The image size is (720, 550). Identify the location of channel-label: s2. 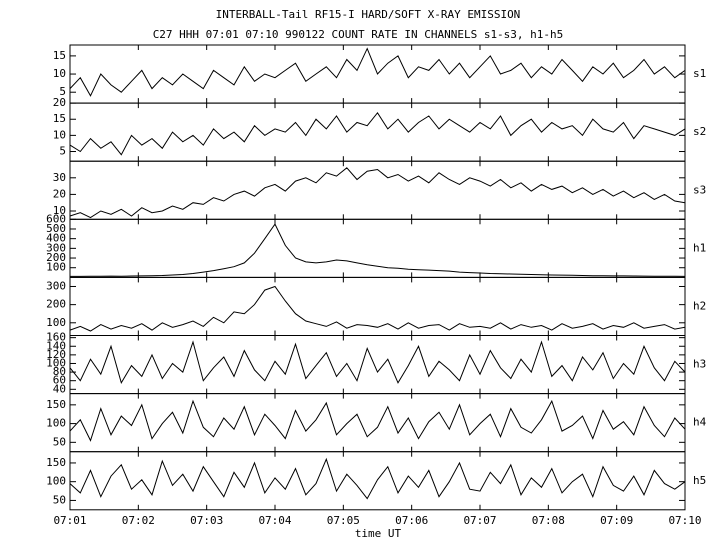
(699, 131).